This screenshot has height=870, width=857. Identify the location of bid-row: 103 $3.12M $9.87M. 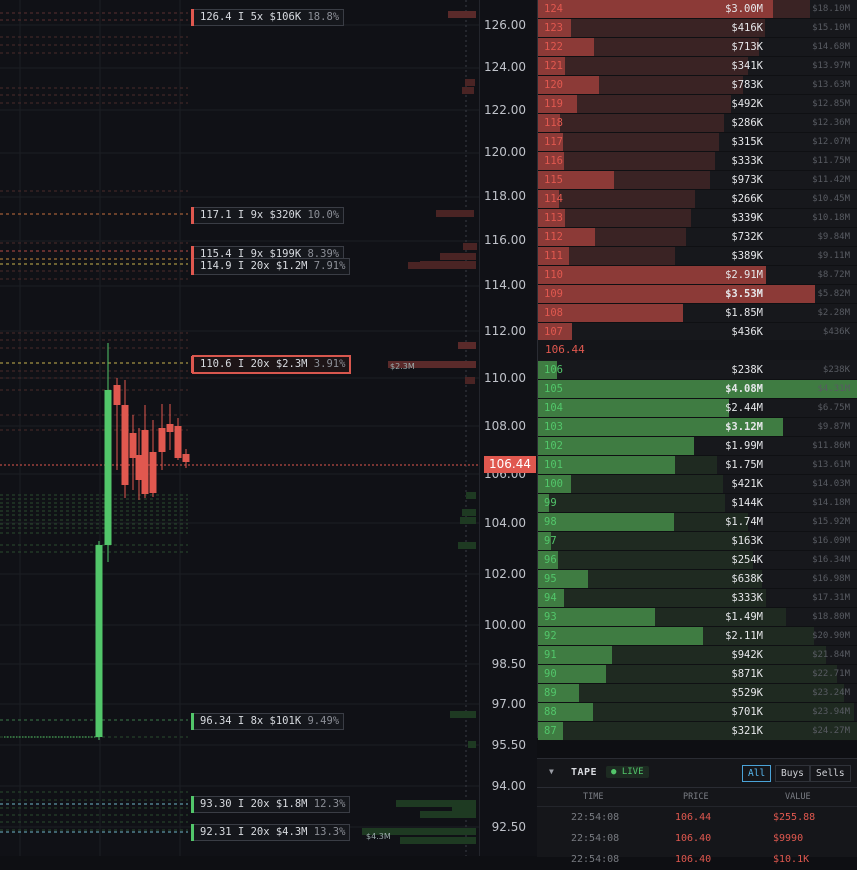
(697, 427).